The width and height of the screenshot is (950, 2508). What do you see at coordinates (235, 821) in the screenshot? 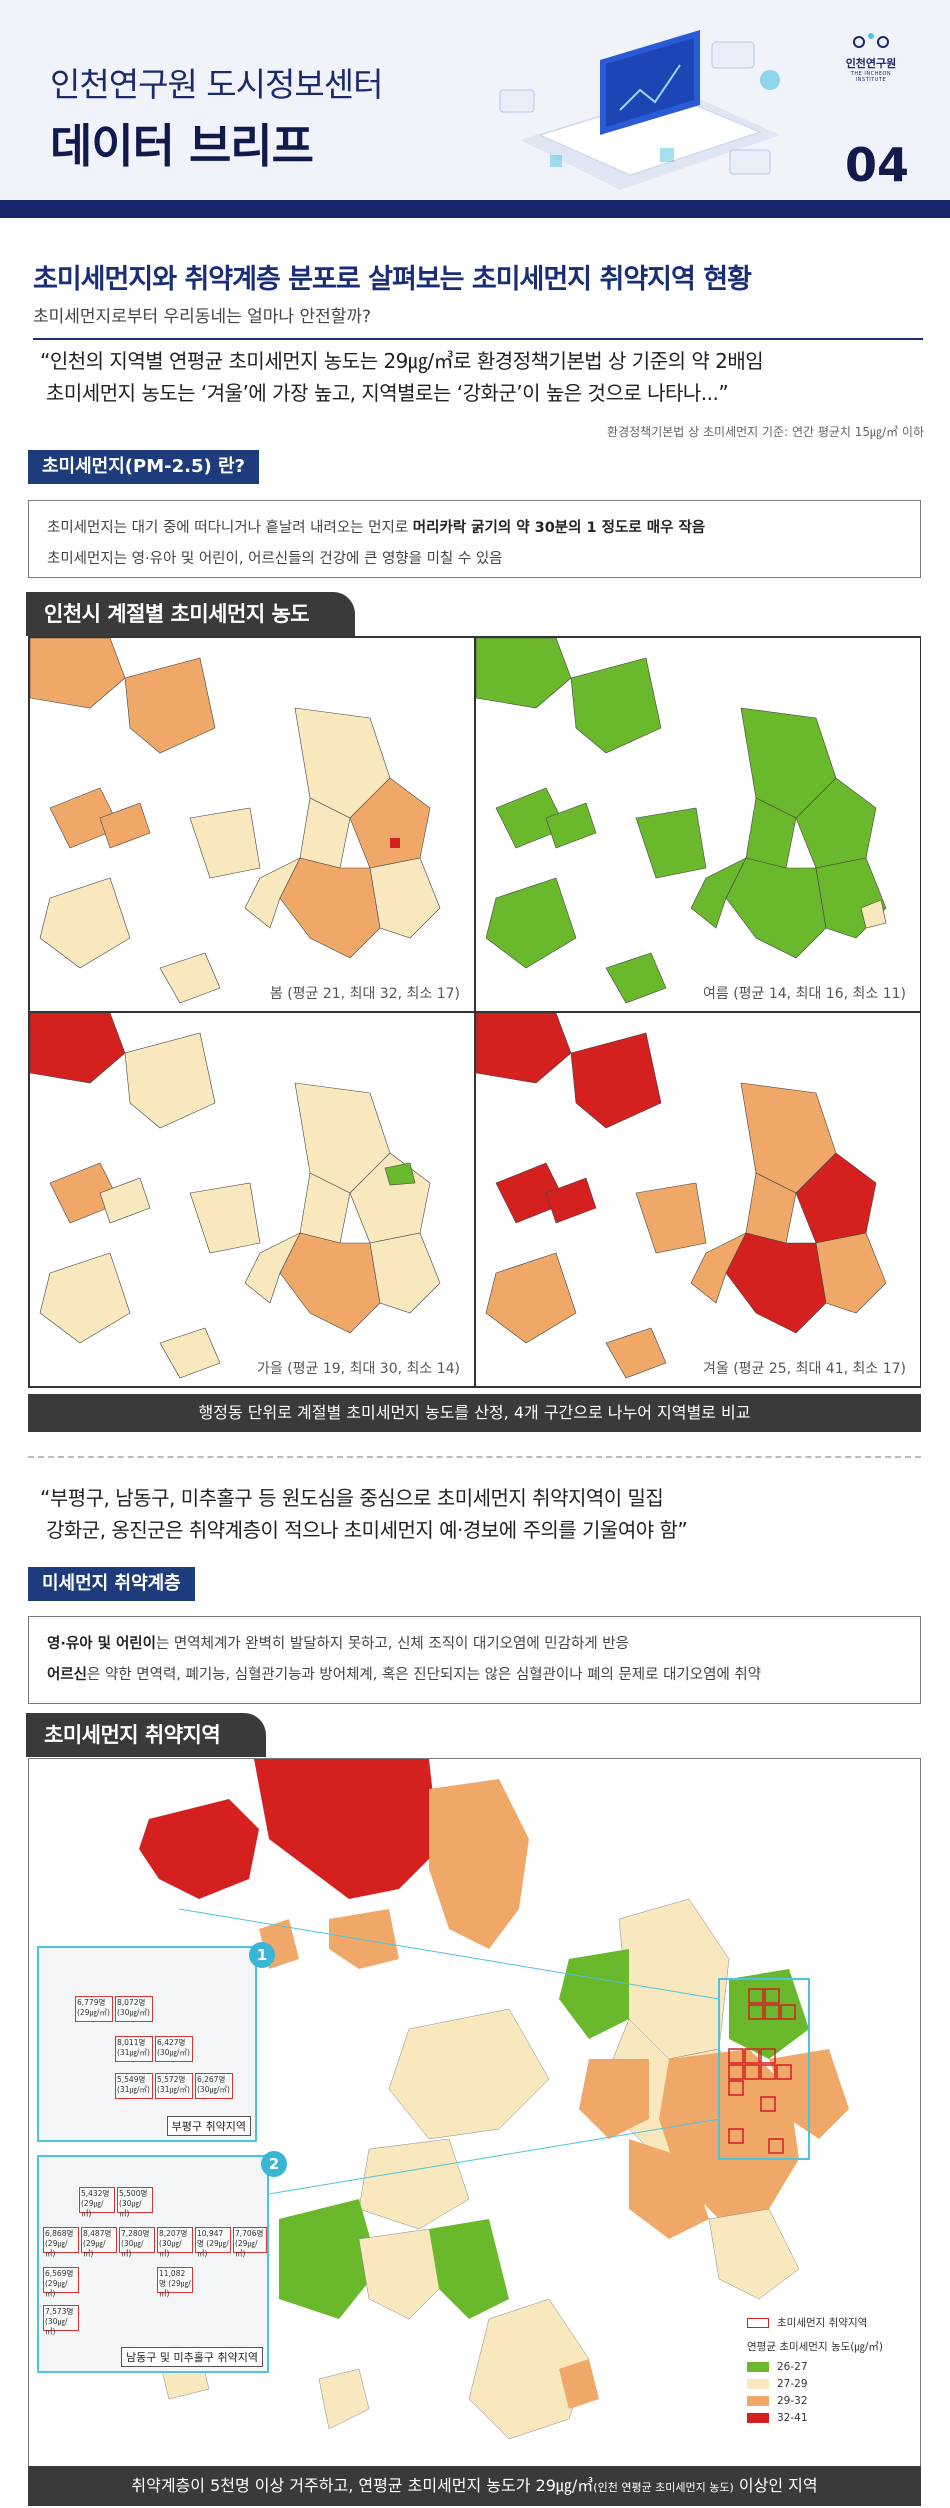
I see `map-spring-graphic` at bounding box center [235, 821].